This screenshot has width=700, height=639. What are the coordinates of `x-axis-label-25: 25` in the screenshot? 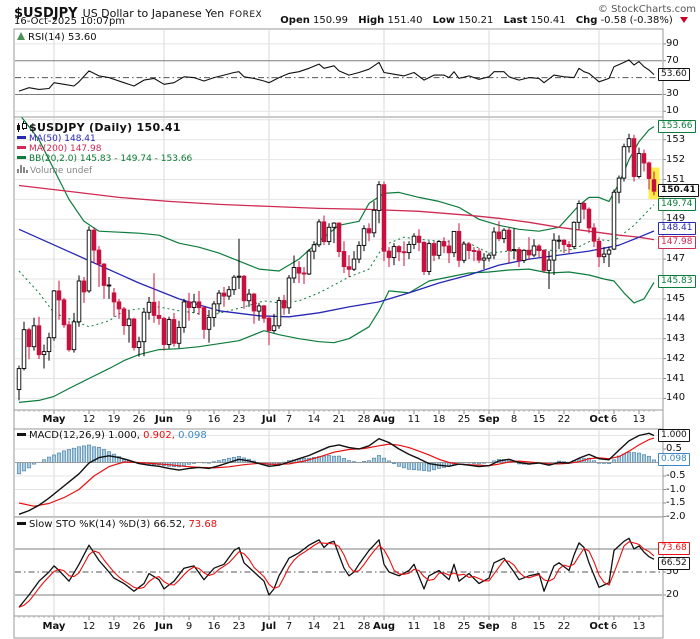 It's located at (464, 419).